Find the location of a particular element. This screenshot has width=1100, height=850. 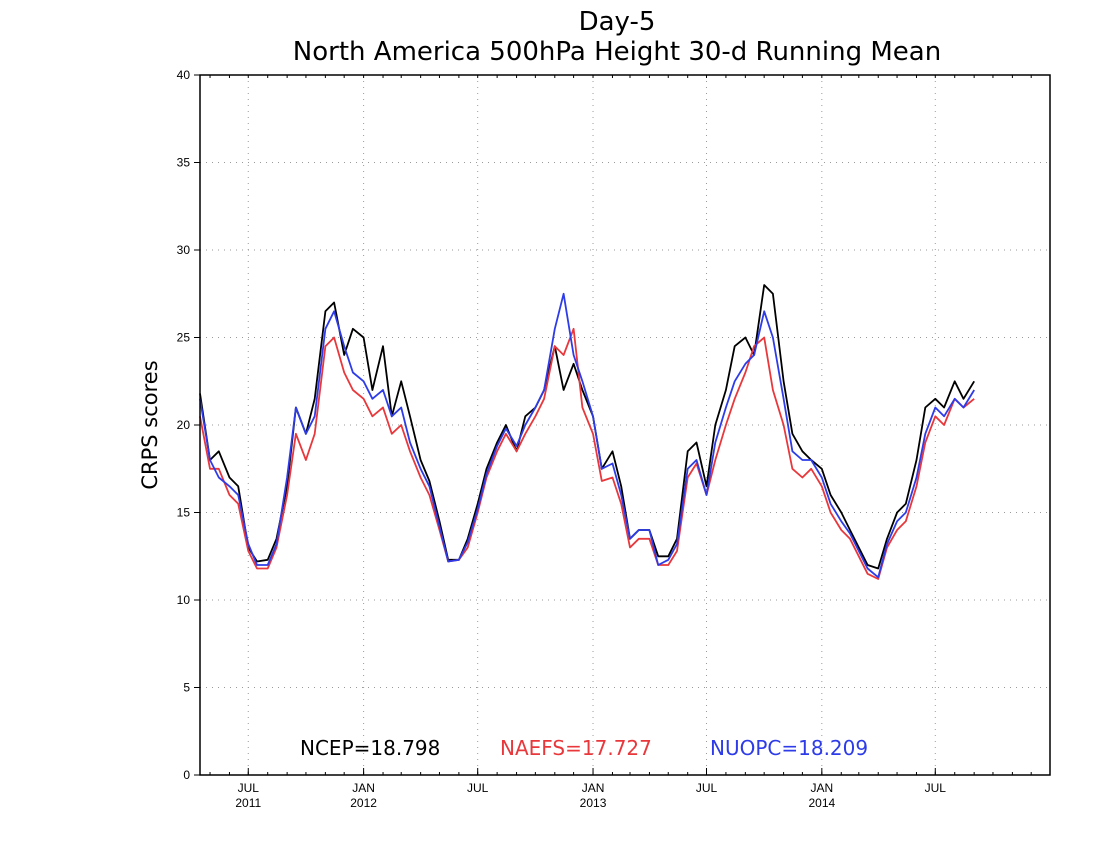

y-axis-label: CRPS scores is located at coordinates (150, 424).